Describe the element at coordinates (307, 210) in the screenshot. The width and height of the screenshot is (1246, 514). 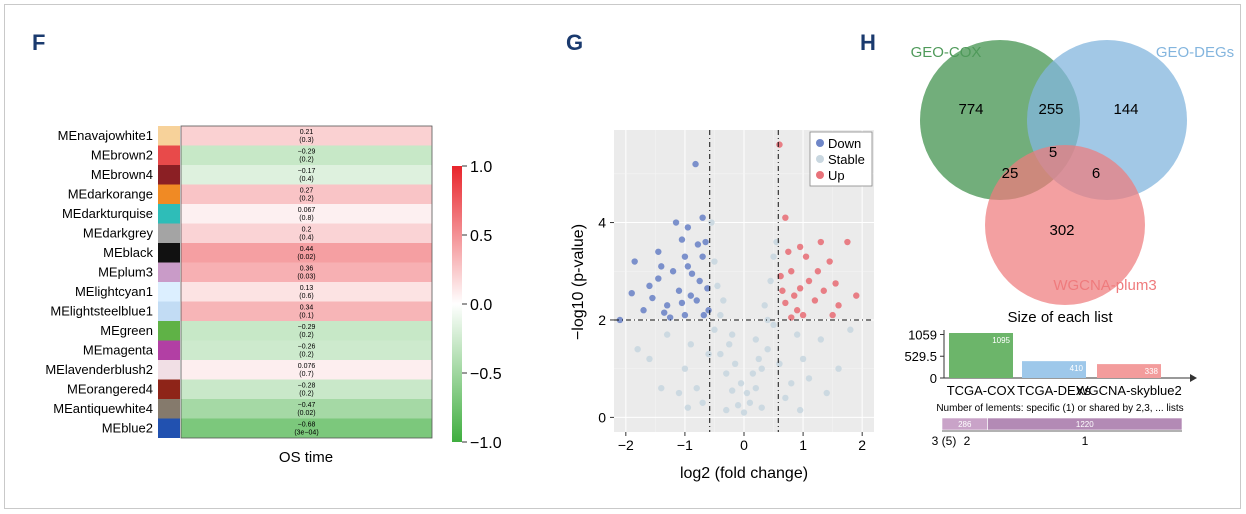
I see `heatmap-cell-correlation: 0.067` at that location.